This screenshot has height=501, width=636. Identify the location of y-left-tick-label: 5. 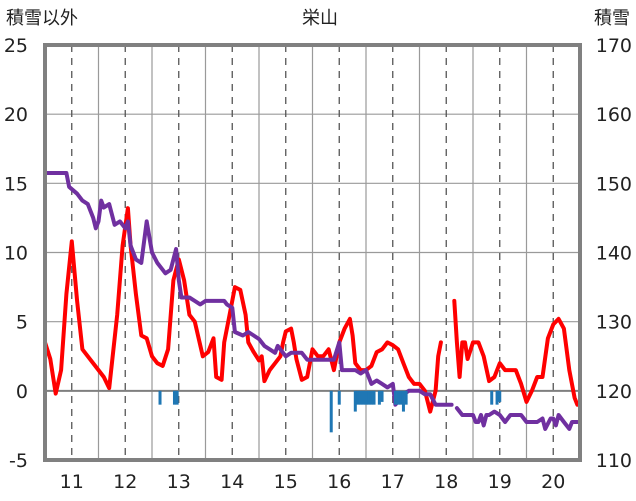
(22, 323).